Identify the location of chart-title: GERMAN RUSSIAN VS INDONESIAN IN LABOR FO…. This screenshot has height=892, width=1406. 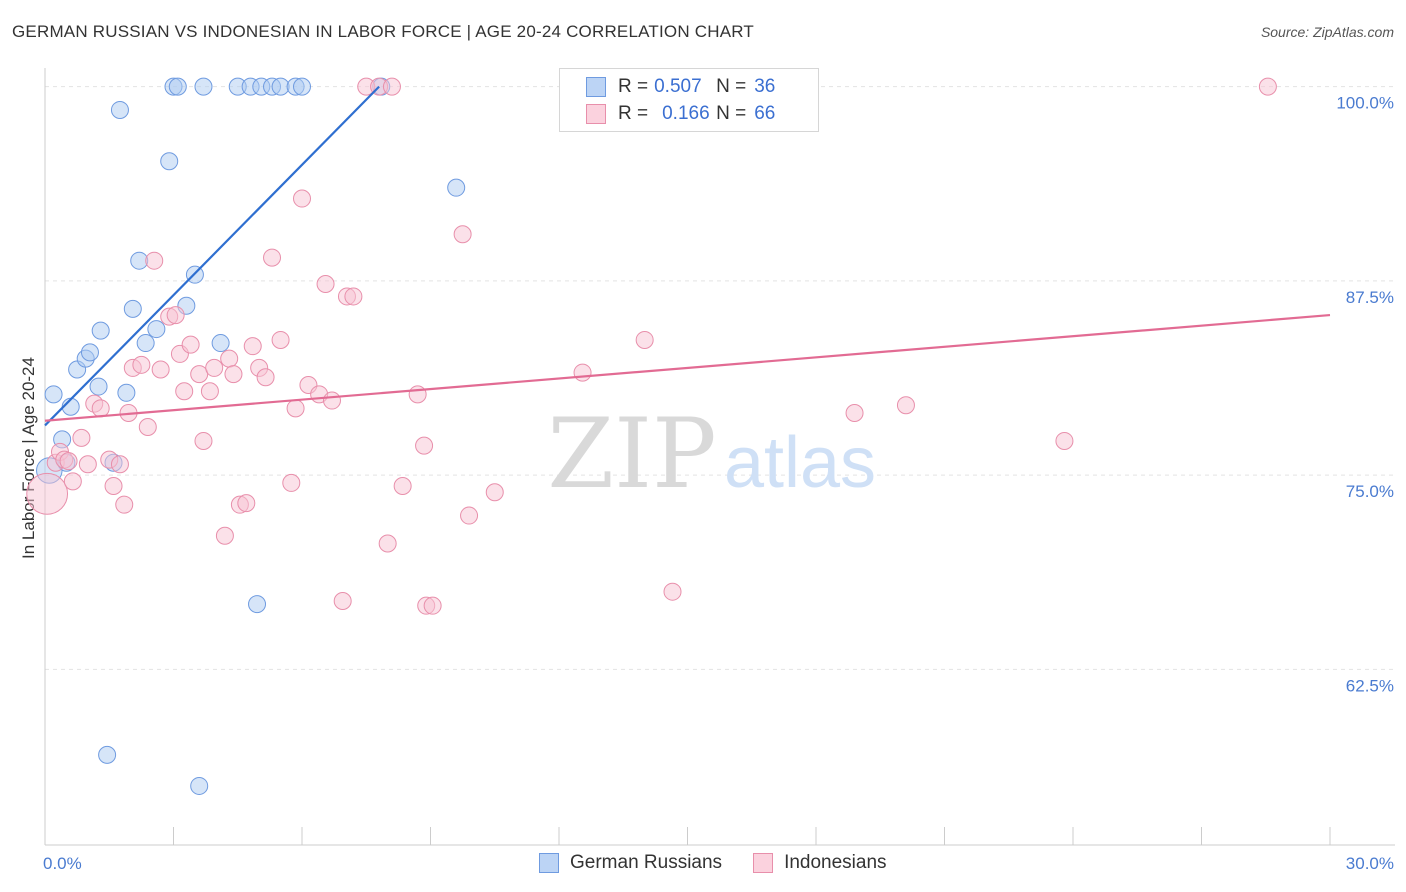
(383, 31).